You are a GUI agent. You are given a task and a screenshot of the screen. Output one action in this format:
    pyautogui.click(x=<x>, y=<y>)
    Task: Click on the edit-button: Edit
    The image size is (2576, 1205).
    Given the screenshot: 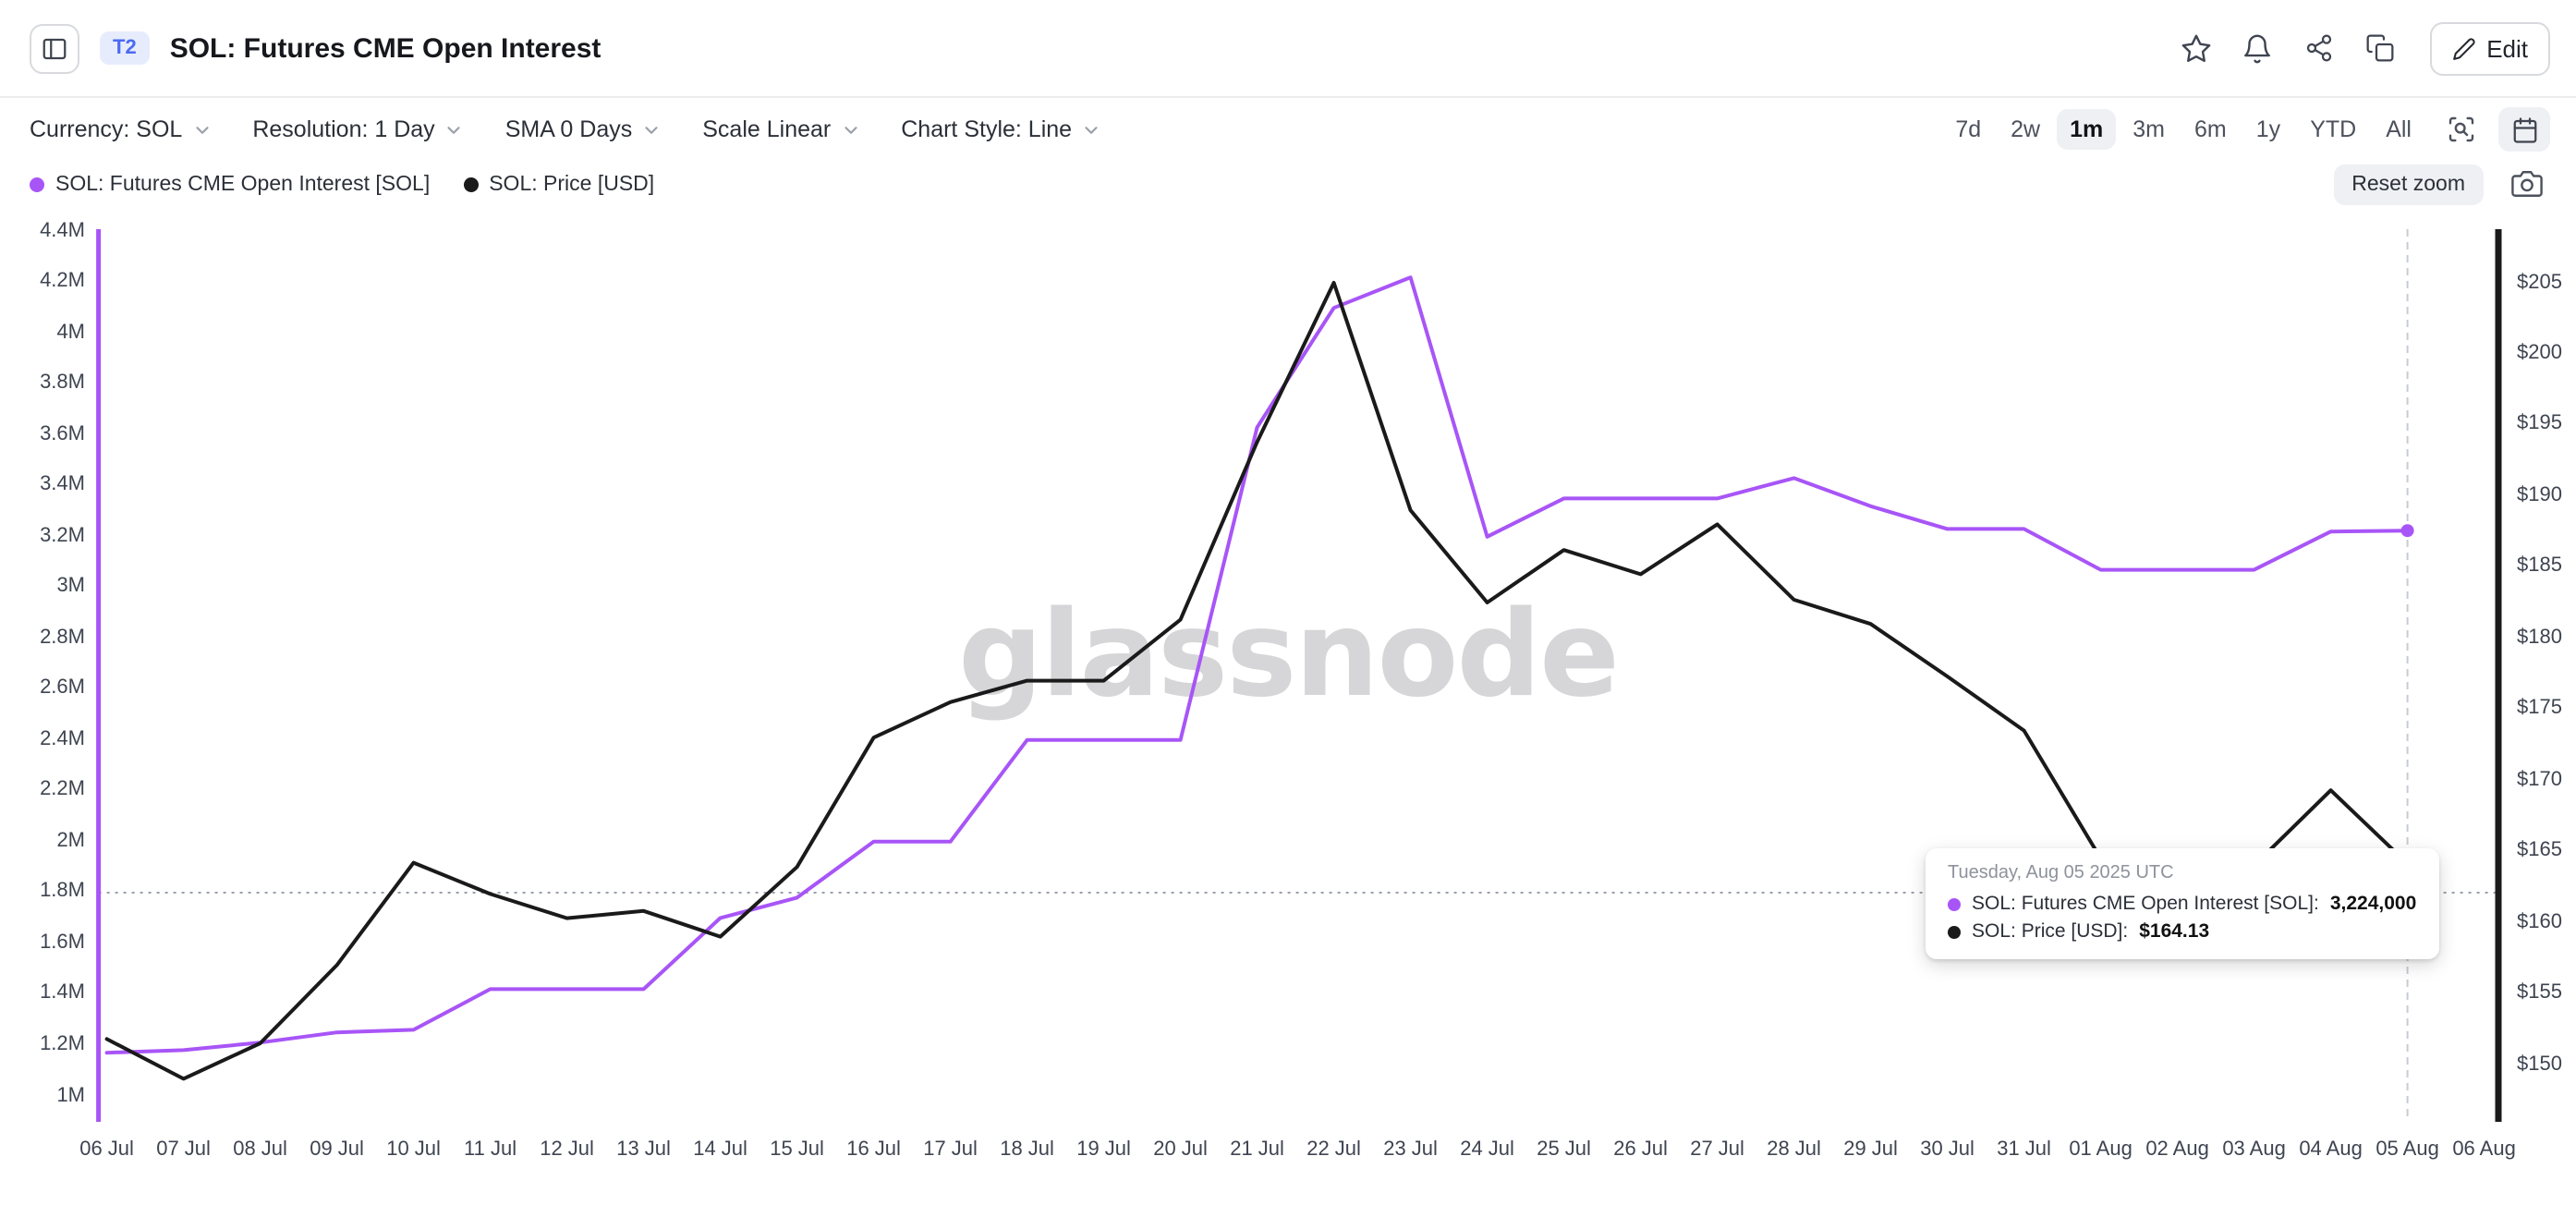 What is the action you would take?
    pyautogui.click(x=2489, y=48)
    